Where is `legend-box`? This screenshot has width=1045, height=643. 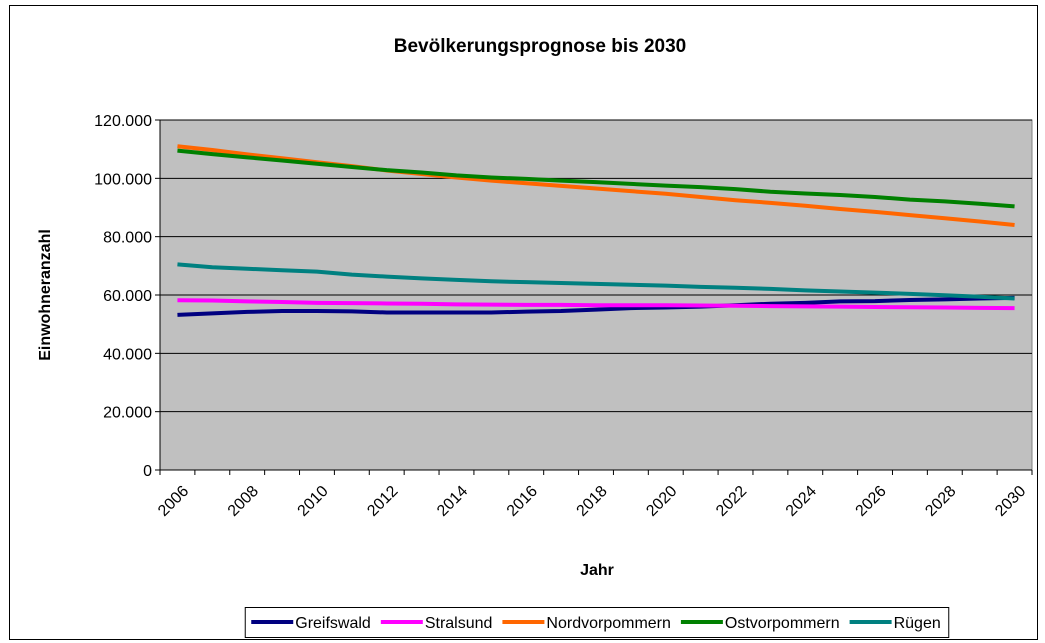 legend-box is located at coordinates (597, 622).